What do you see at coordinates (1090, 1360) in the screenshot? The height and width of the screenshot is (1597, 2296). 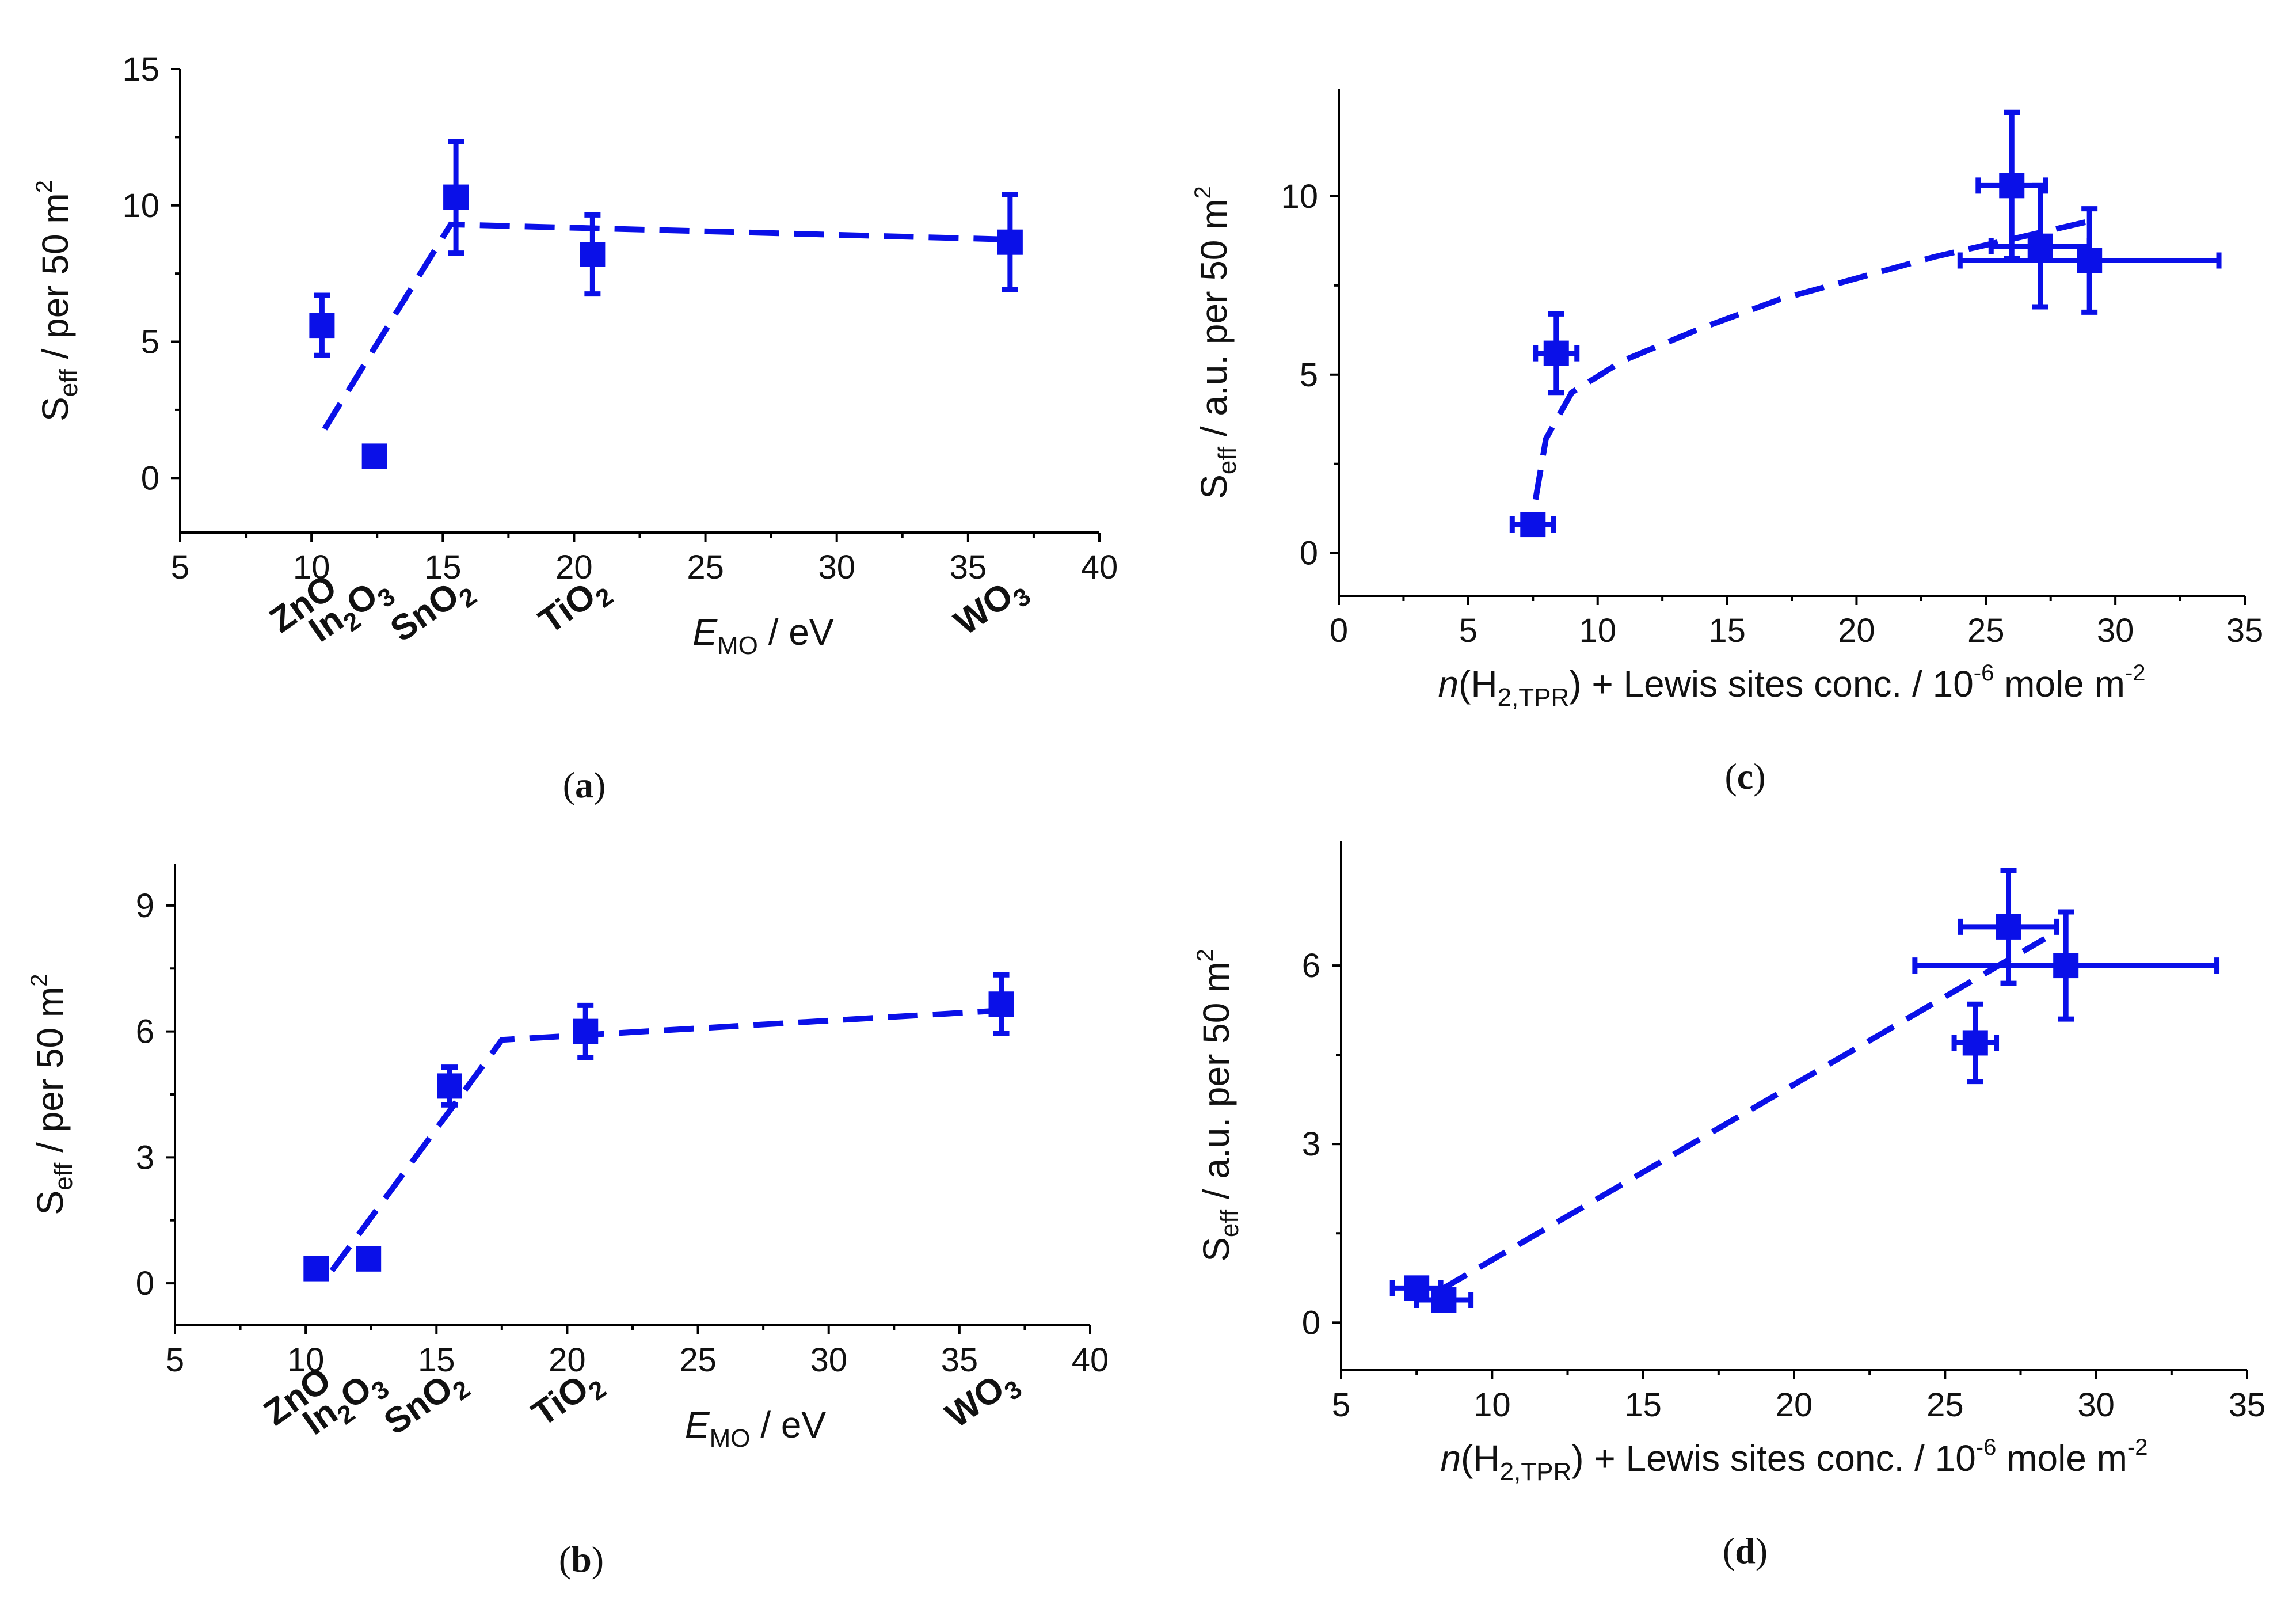 I see `x-tick-label: 40` at bounding box center [1090, 1360].